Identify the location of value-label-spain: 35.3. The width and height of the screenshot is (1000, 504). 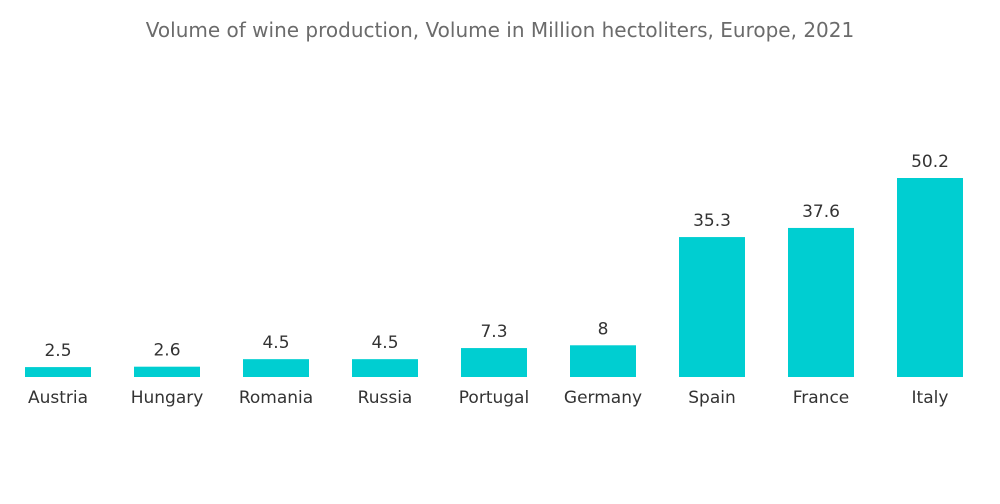
(712, 221).